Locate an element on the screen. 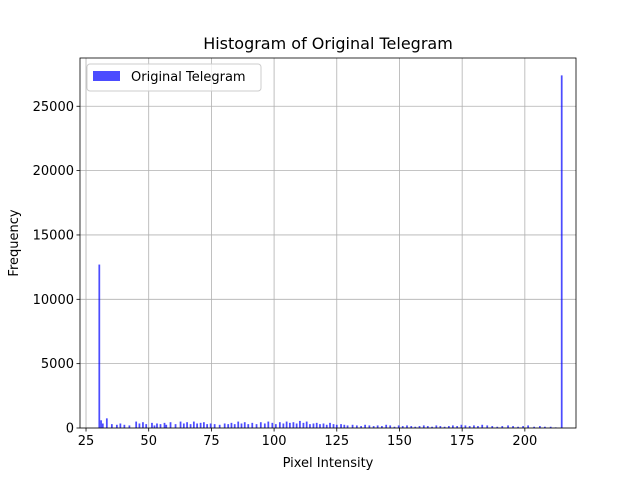  y-tick-label: 0 is located at coordinates (70, 429).